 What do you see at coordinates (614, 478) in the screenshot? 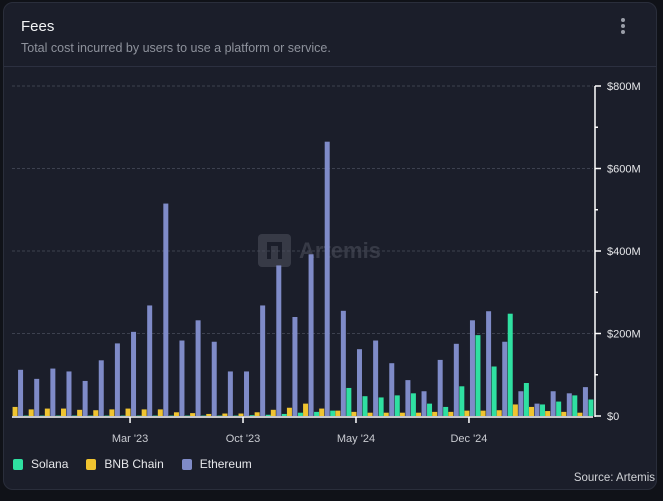
I see `source-label: Source: Artemis` at bounding box center [614, 478].